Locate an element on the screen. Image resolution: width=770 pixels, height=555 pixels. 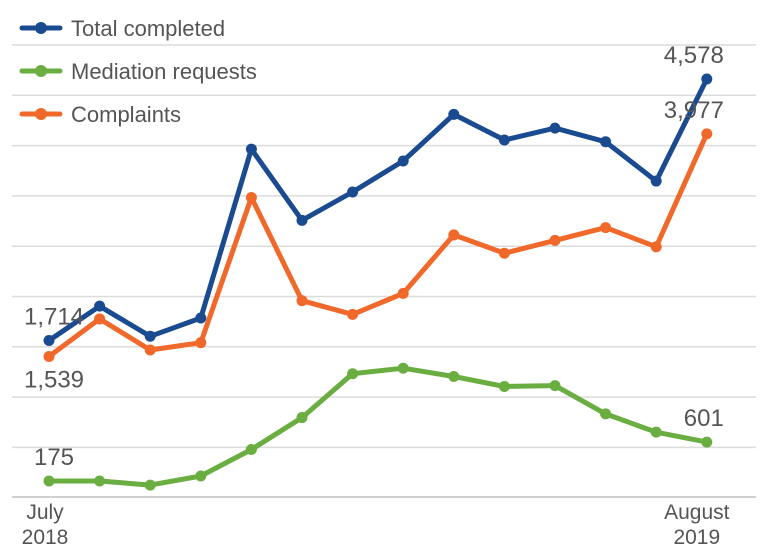
legend-label: Complaints is located at coordinates (126, 114).